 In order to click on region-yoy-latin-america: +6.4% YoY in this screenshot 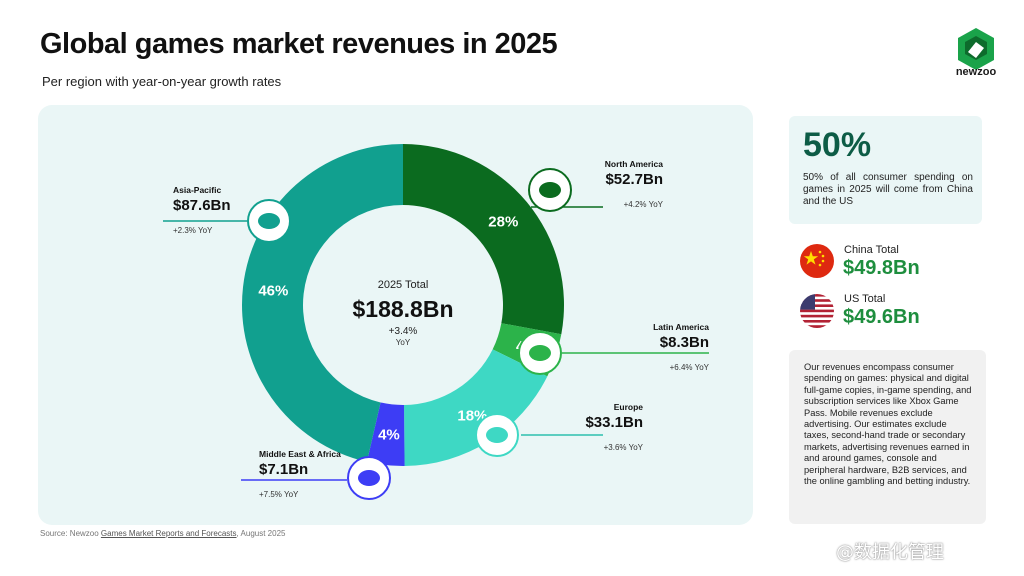, I will do `click(690, 367)`.